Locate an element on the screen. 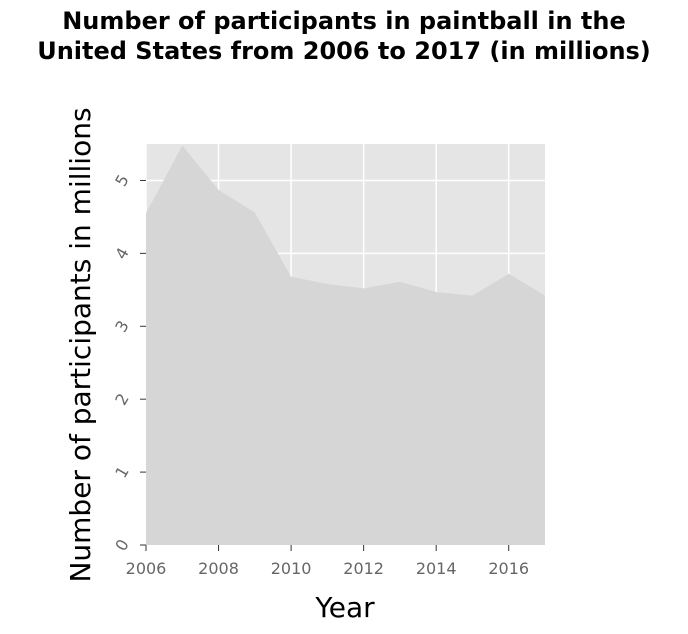 This screenshot has width=688, height=634. y-tick-label: 2 is located at coordinates (122, 399).